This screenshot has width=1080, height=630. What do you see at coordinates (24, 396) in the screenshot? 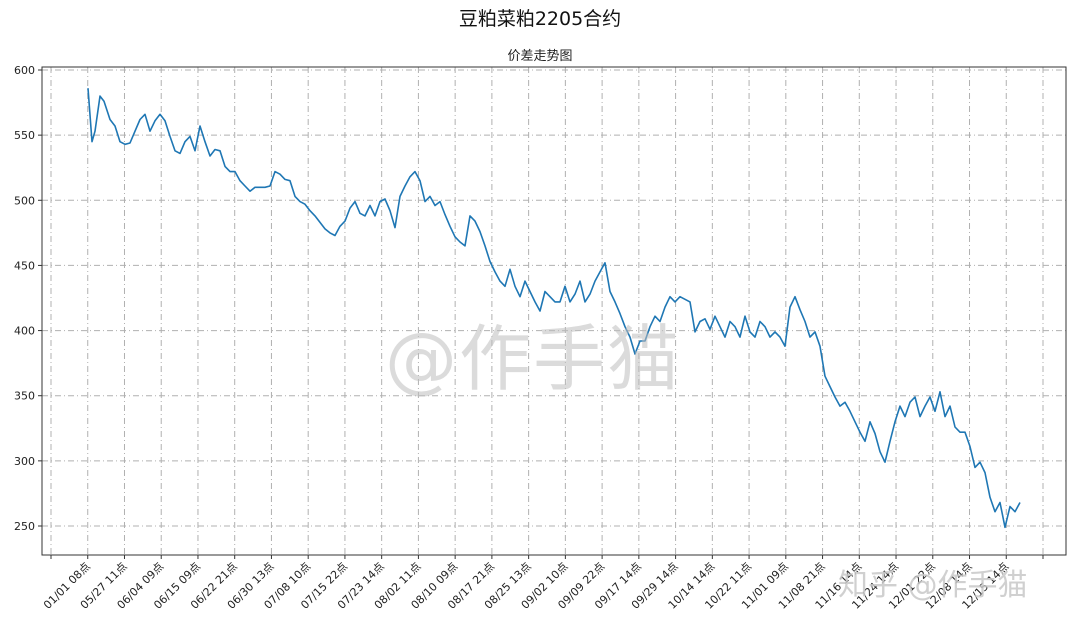
I see `y-tick-label: 350` at bounding box center [24, 396].